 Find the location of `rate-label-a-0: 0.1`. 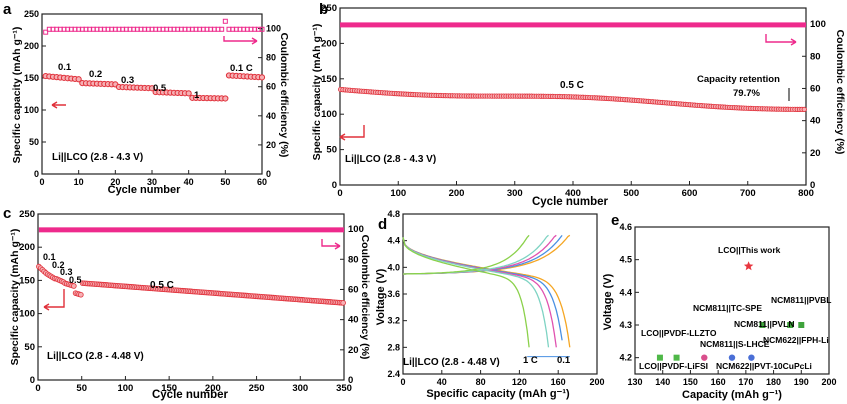

rate-label-a-0: 0.1 is located at coordinates (65, 67).